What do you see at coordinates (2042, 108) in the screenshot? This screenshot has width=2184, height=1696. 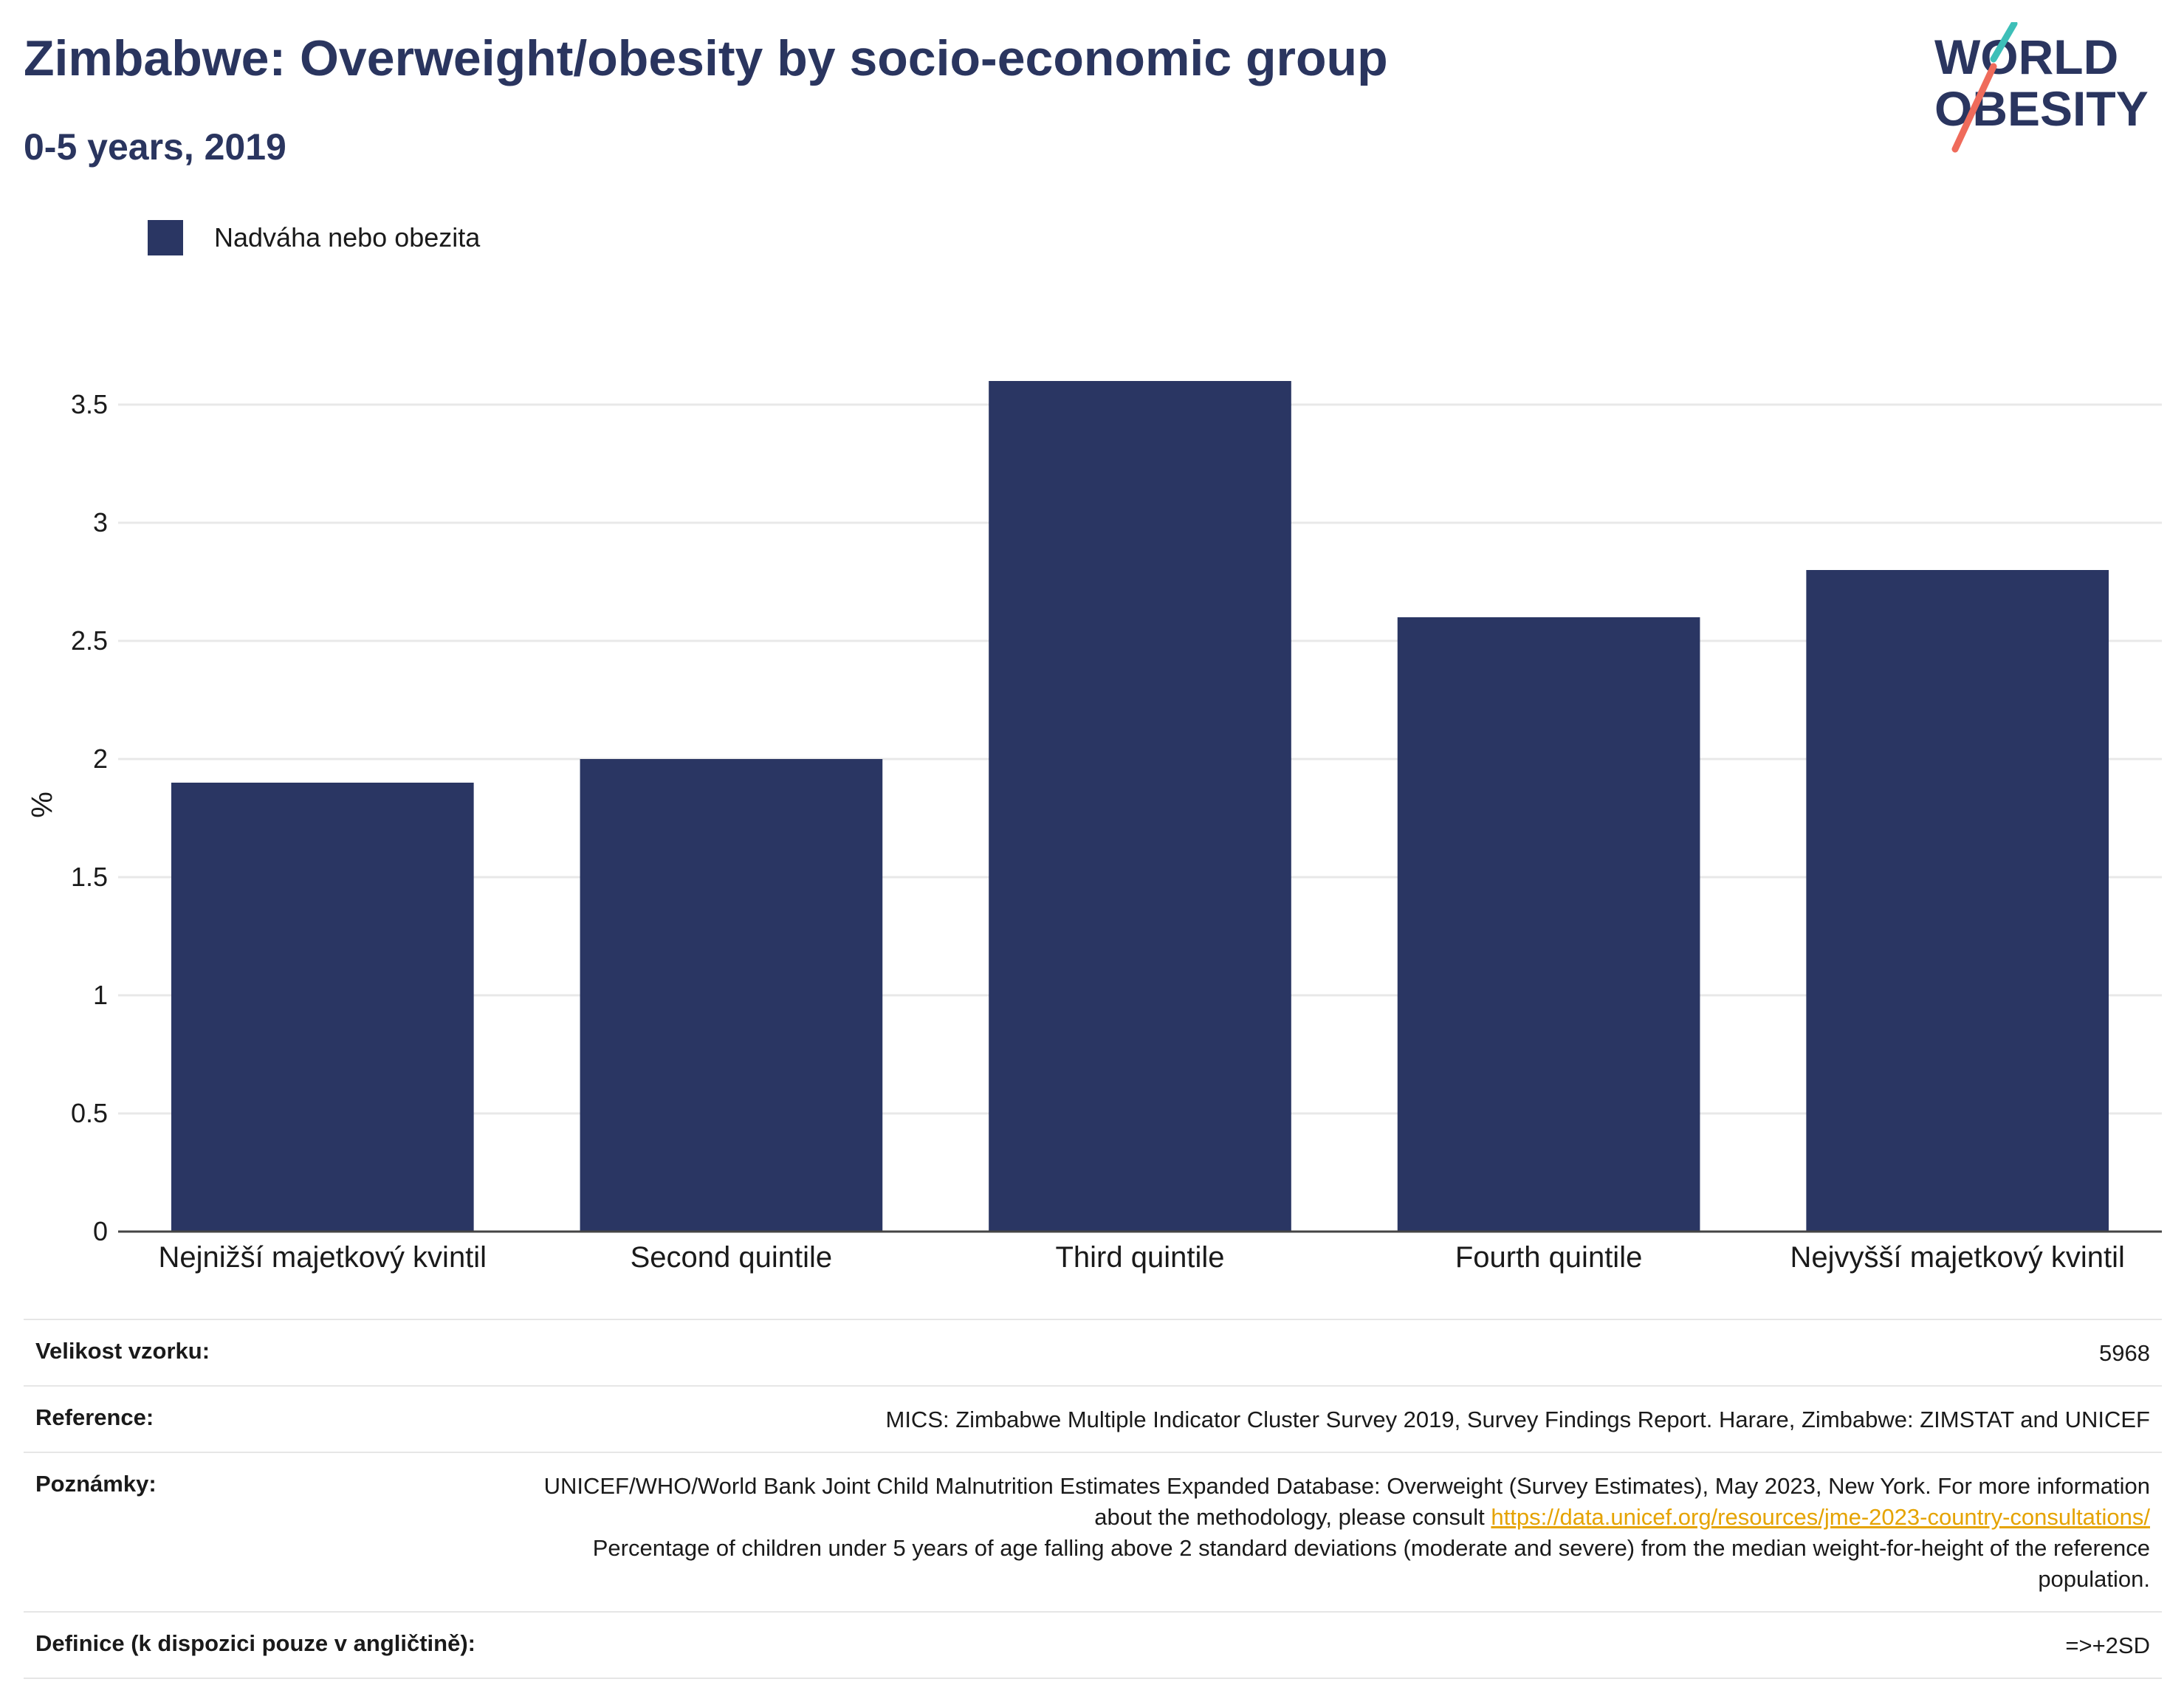 I see `logo-line-2: OBESITY` at bounding box center [2042, 108].